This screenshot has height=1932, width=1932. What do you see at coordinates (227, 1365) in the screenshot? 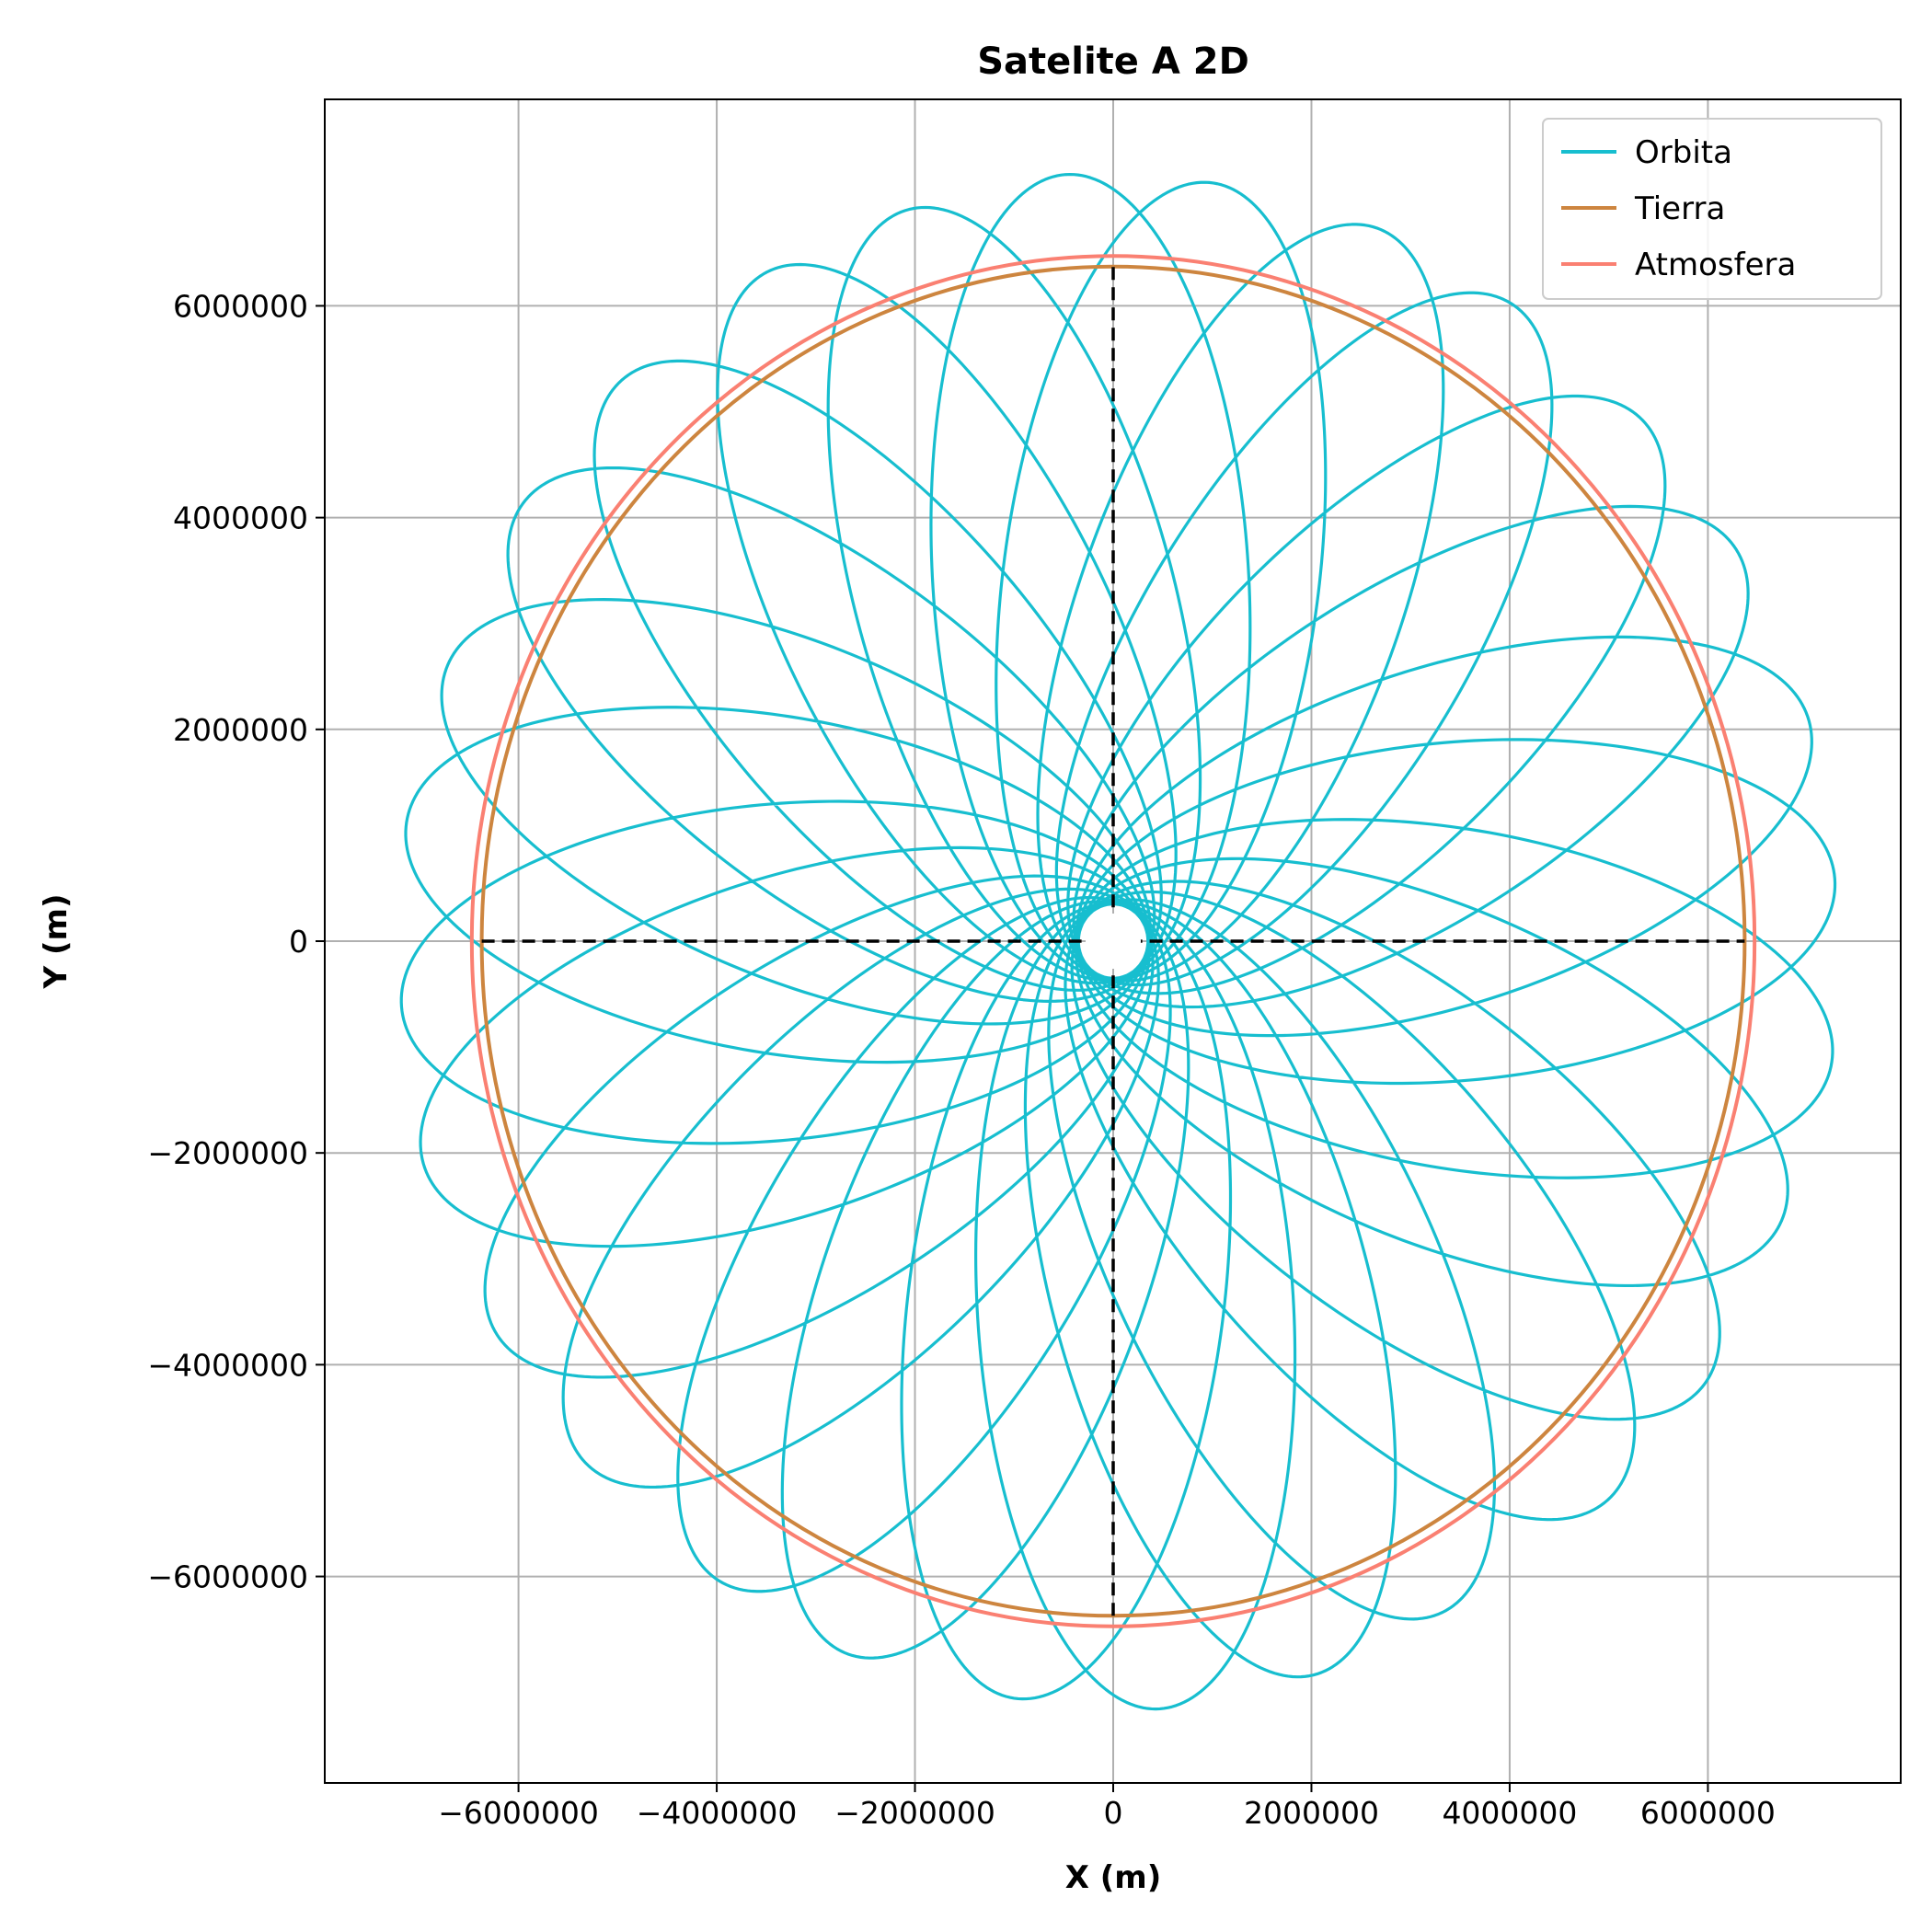
I see `y-tick-label: −4000000` at bounding box center [227, 1365].